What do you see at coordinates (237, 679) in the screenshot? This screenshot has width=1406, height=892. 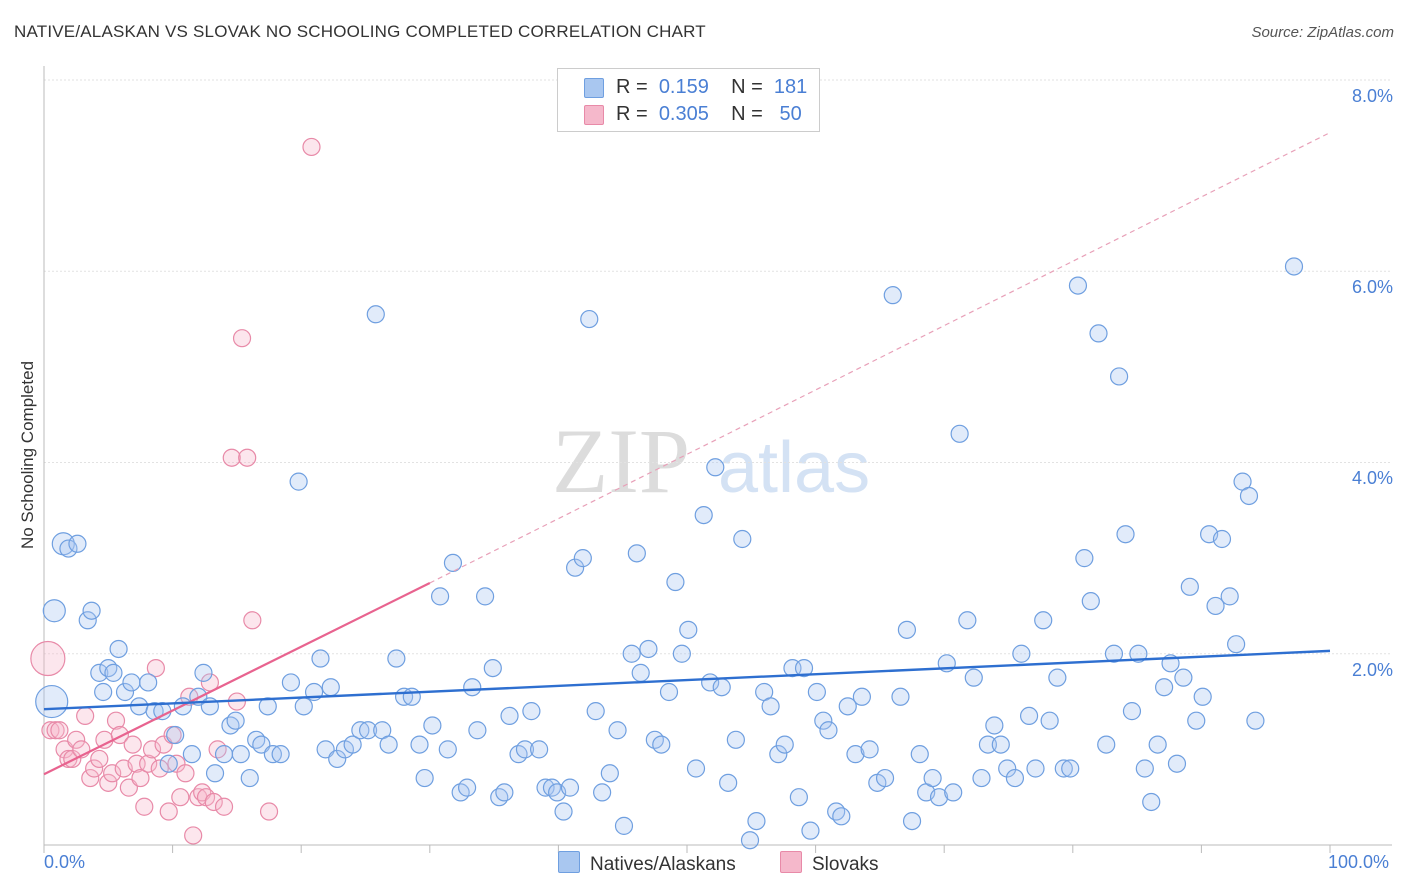 I see `slovak-trend-line` at bounding box center [237, 679].